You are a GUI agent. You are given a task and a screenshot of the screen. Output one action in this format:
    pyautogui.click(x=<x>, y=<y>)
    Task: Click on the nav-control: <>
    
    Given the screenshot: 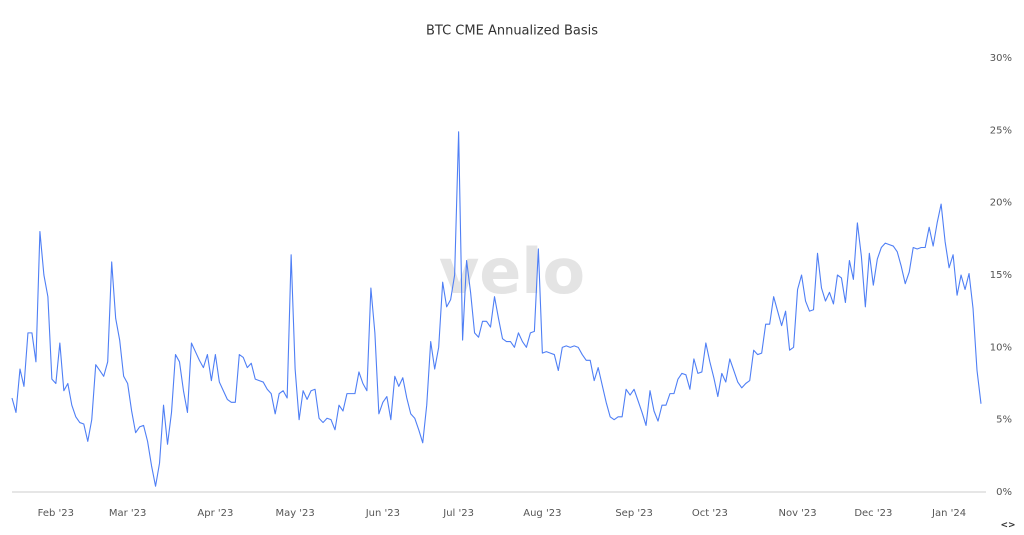 What is the action you would take?
    pyautogui.click(x=1007, y=526)
    